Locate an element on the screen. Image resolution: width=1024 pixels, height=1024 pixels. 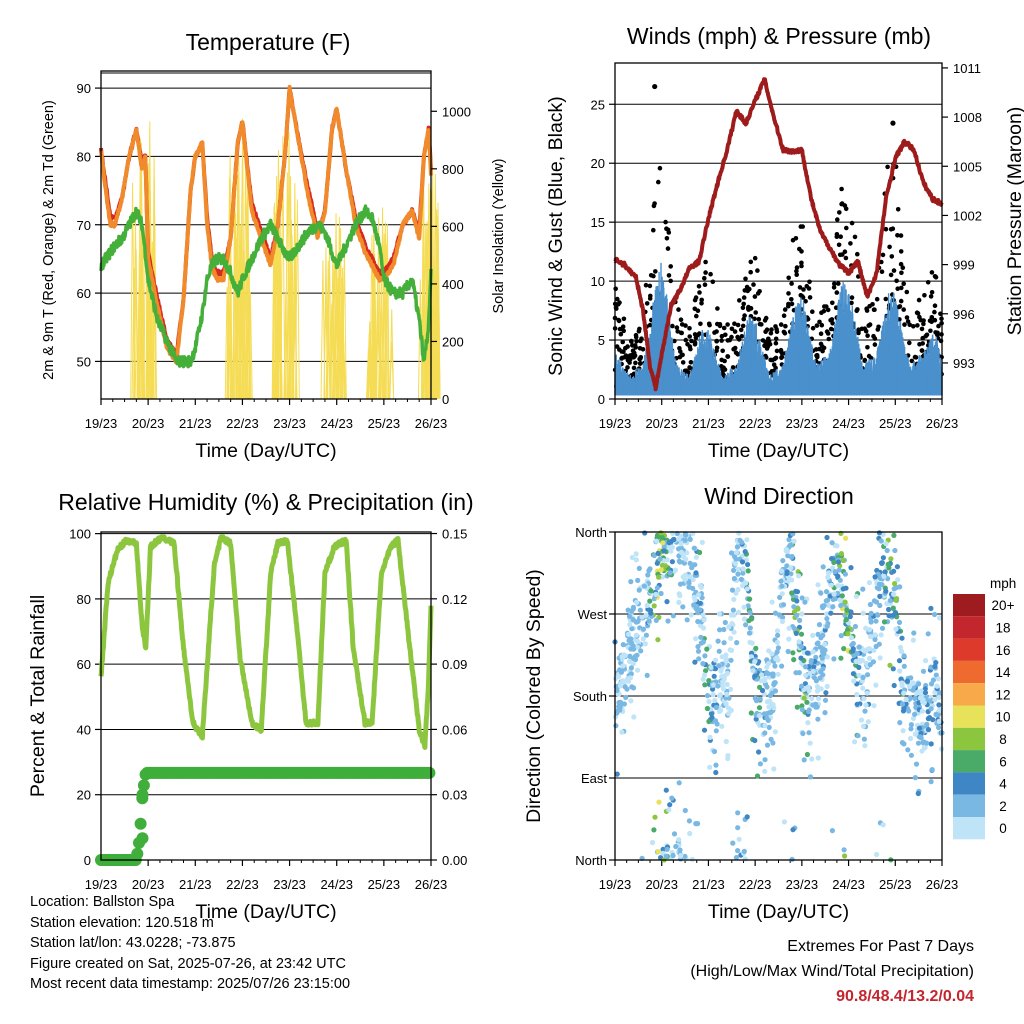
x-tick-label: 21/23 is located at coordinates (708, 423).